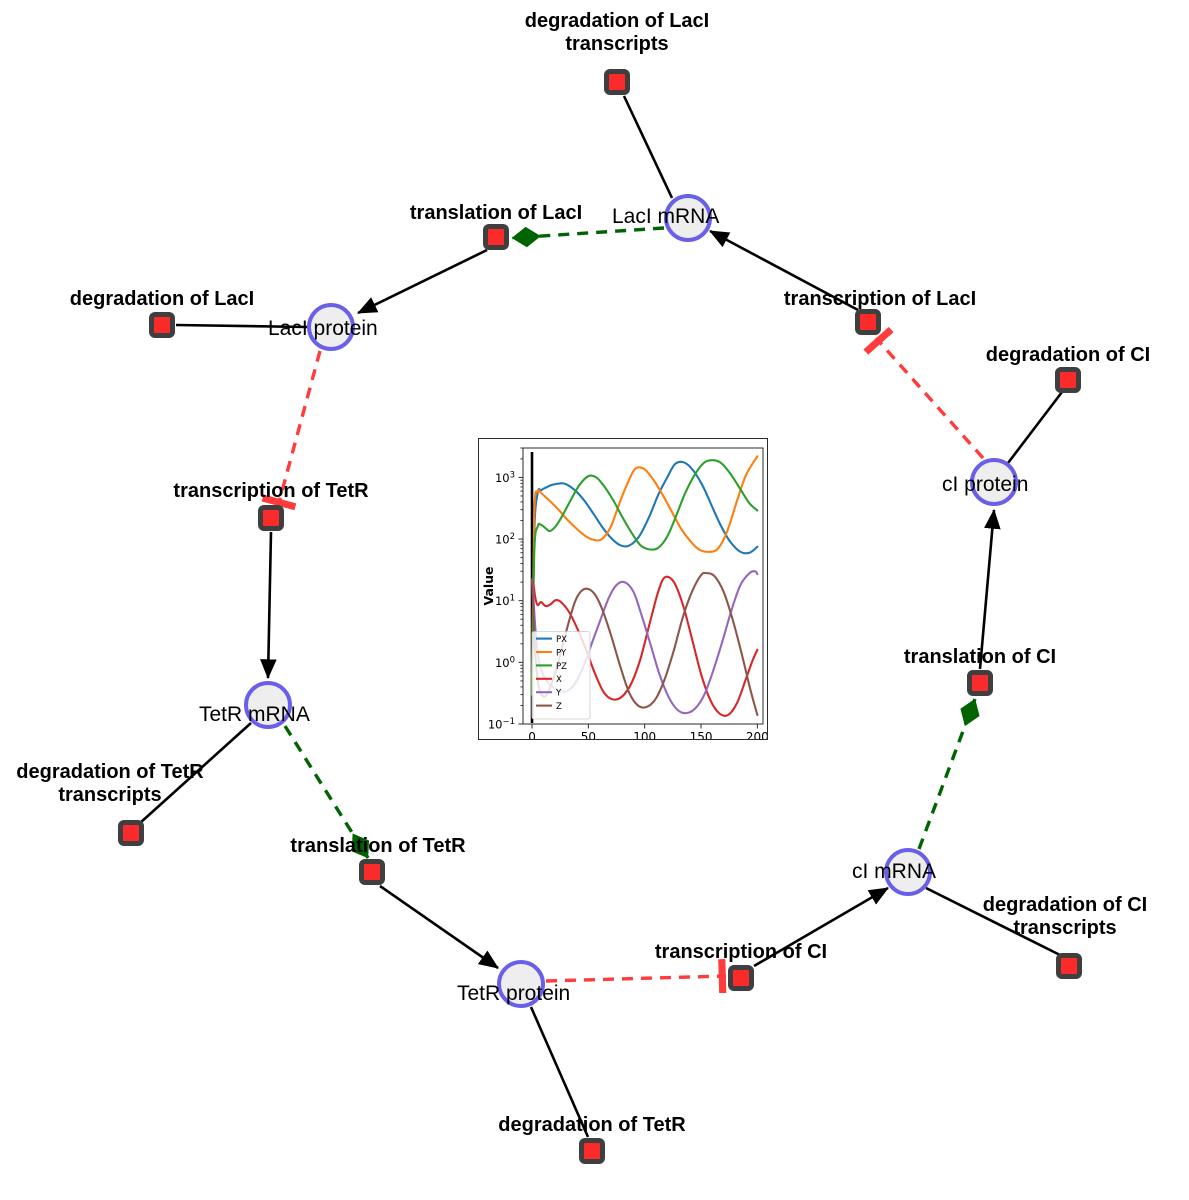 The image size is (1189, 1200). I want to click on reaction-label-deg_tetr_tr: degradation of TetR transcripts, so click(110, 783).